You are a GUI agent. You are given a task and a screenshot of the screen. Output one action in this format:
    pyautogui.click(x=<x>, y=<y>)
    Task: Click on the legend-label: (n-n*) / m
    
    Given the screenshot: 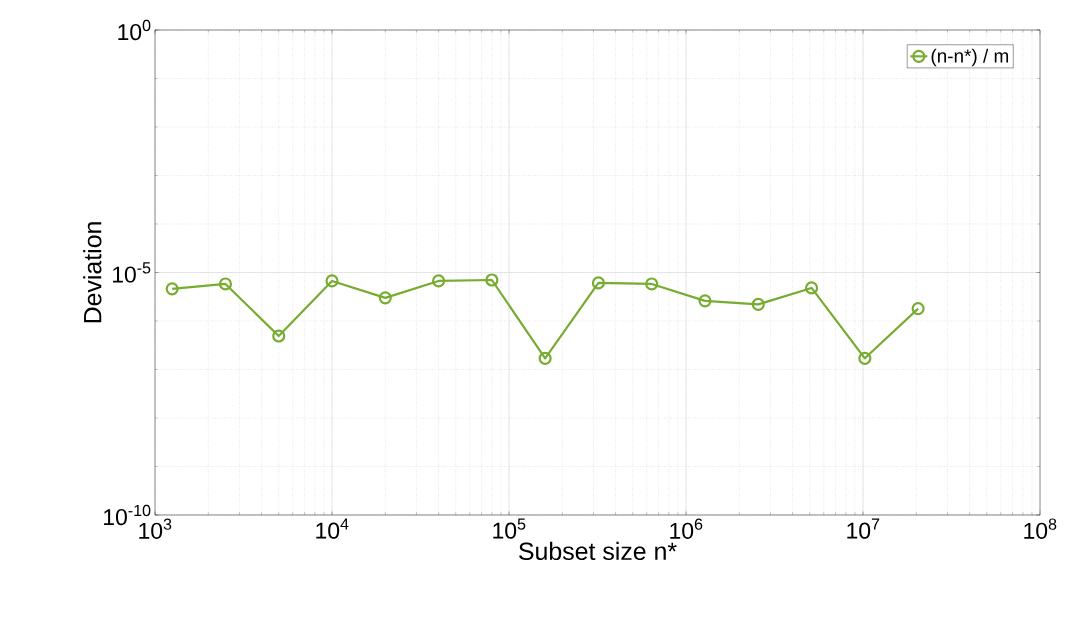 What is the action you would take?
    pyautogui.click(x=970, y=57)
    